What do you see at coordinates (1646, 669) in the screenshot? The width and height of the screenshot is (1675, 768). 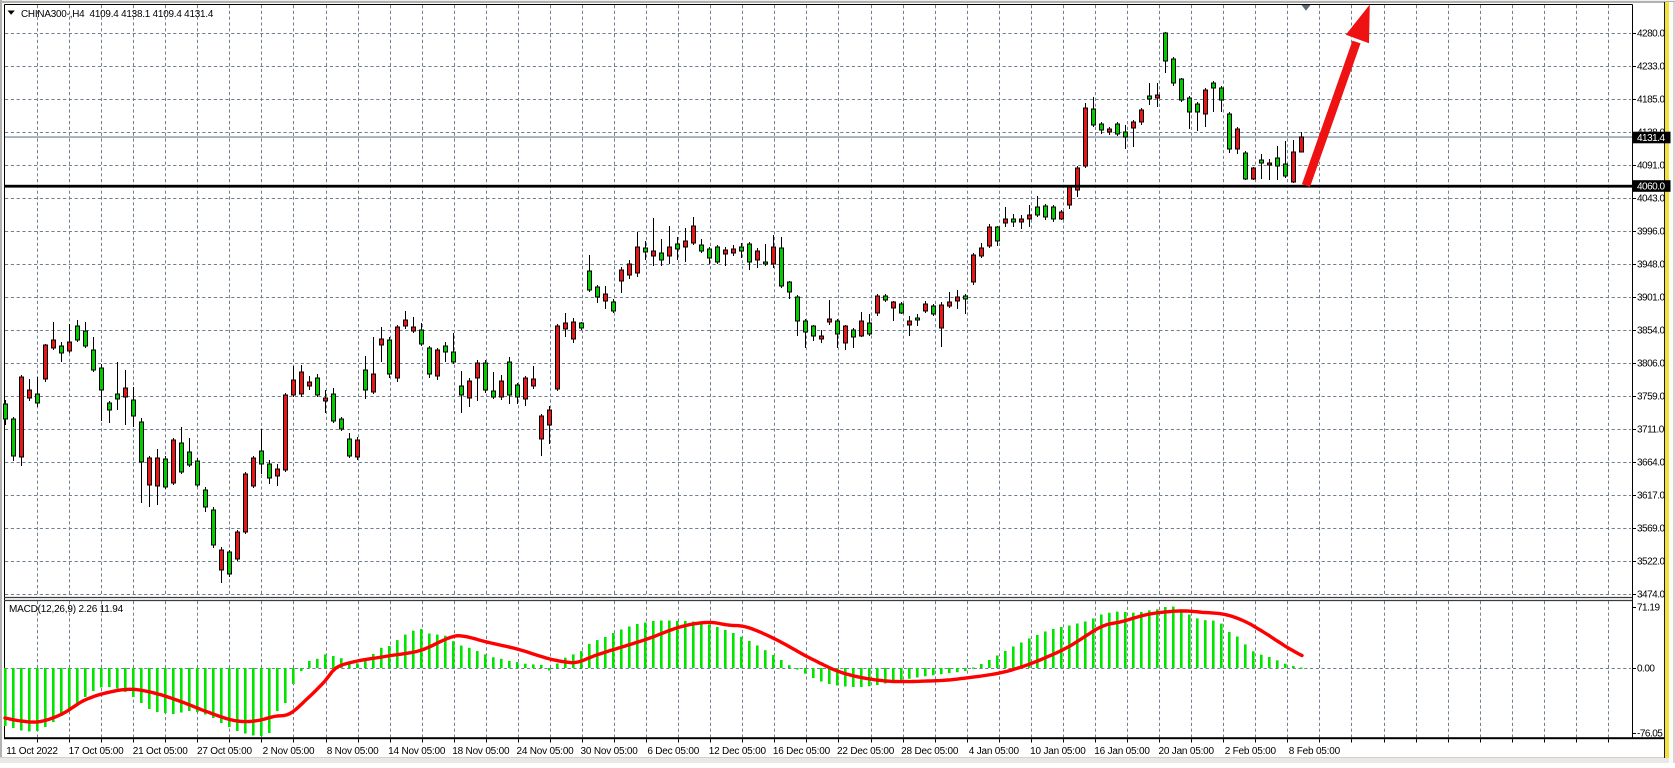 I see `svg-text: 0.00` at bounding box center [1646, 669].